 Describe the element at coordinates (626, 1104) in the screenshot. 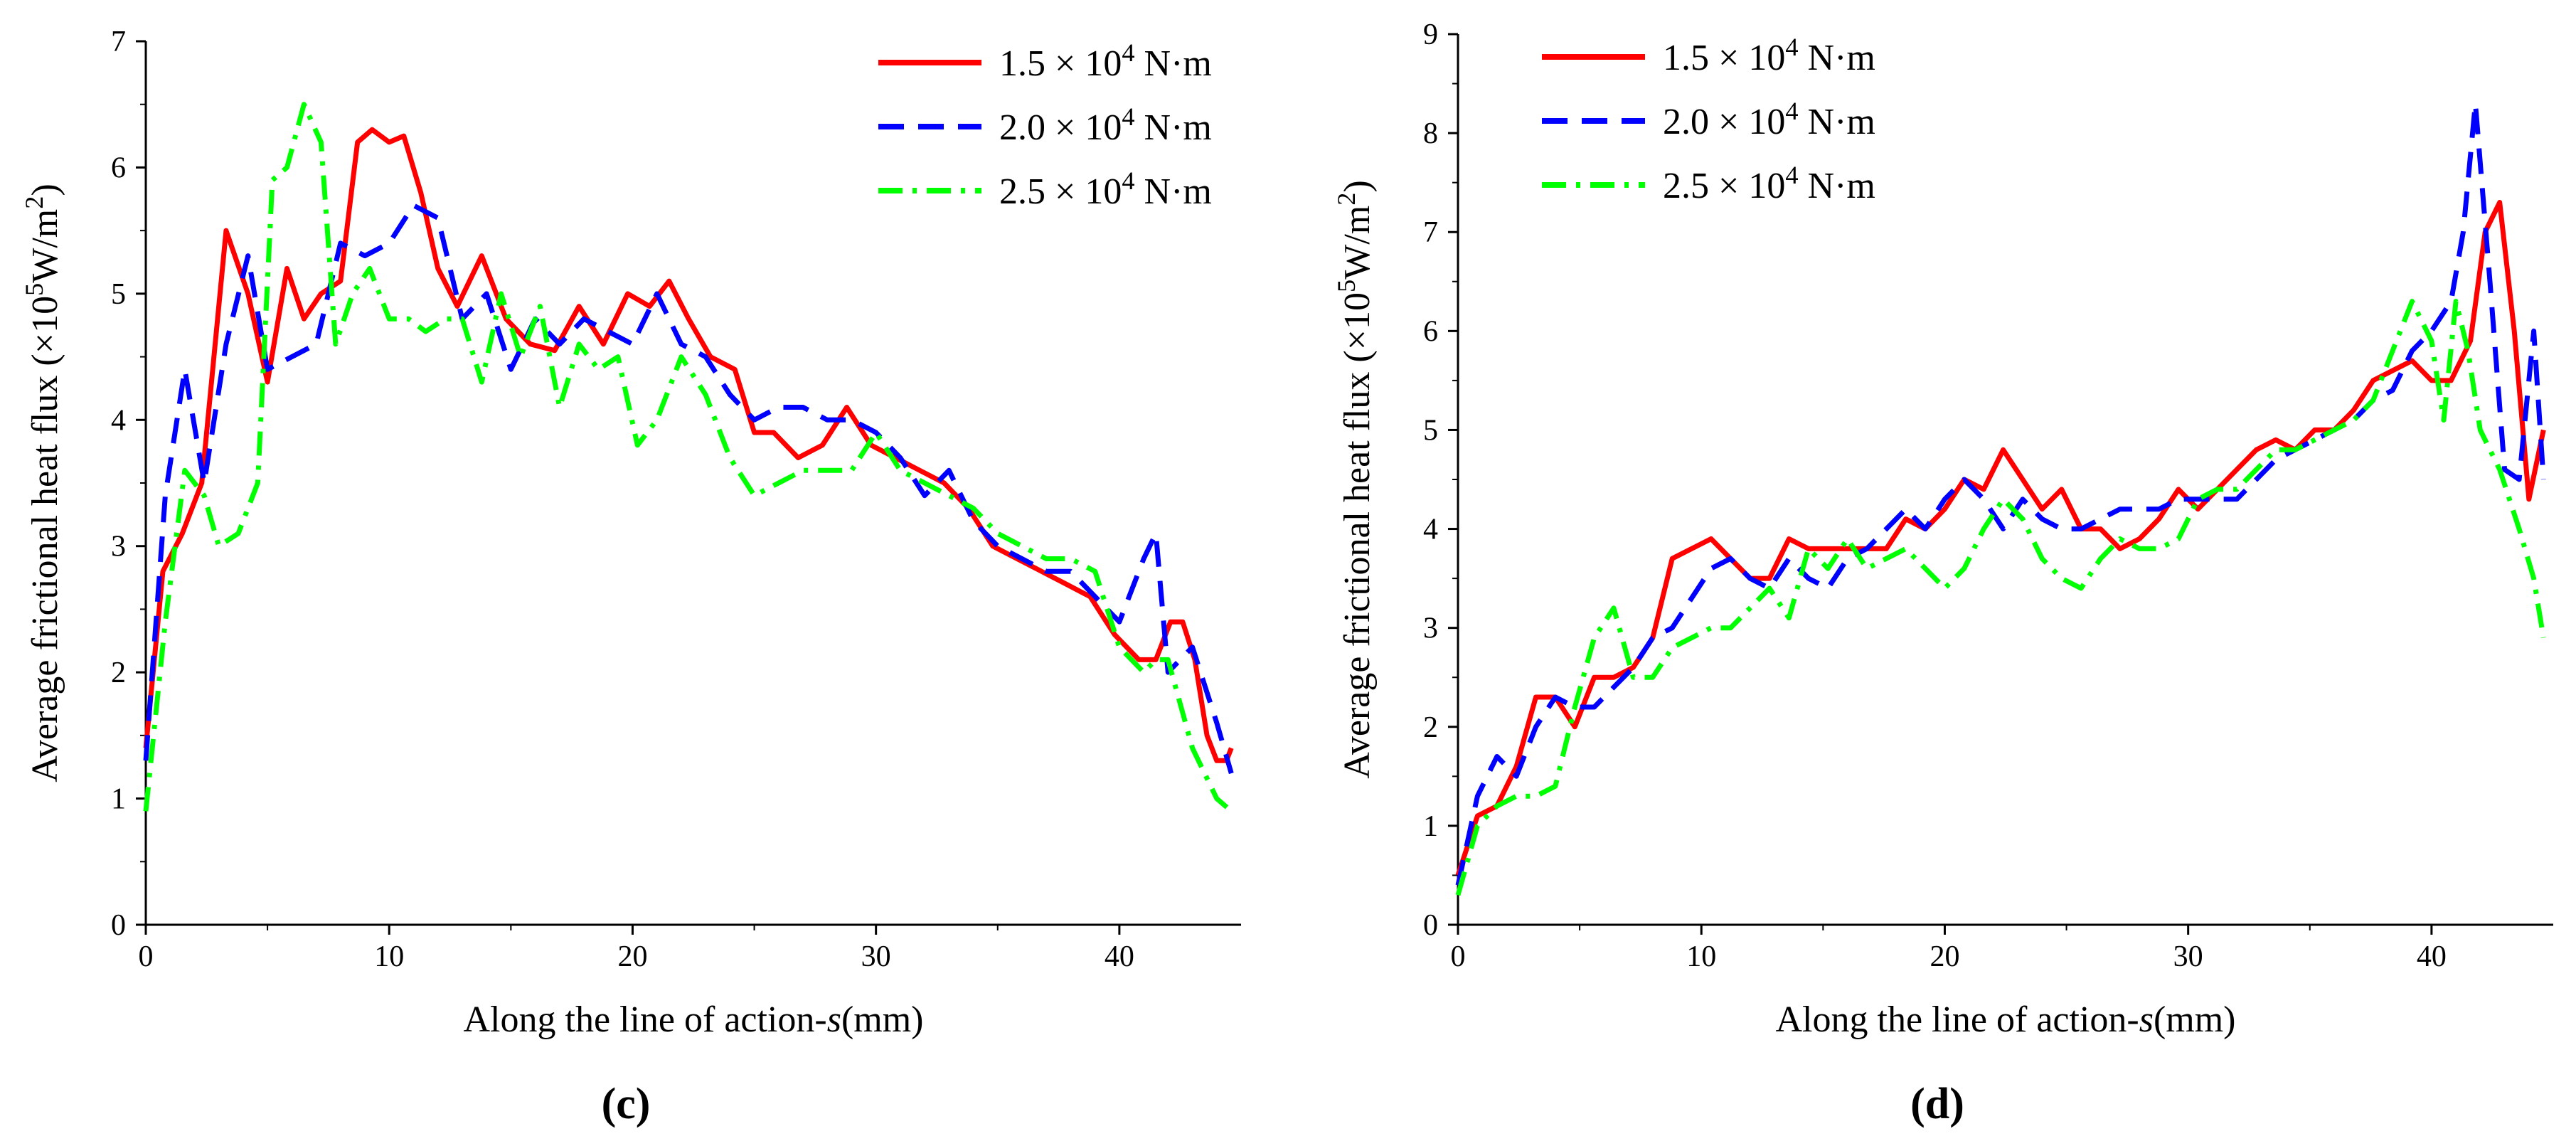

I see `panel-label-c: (c)` at that location.